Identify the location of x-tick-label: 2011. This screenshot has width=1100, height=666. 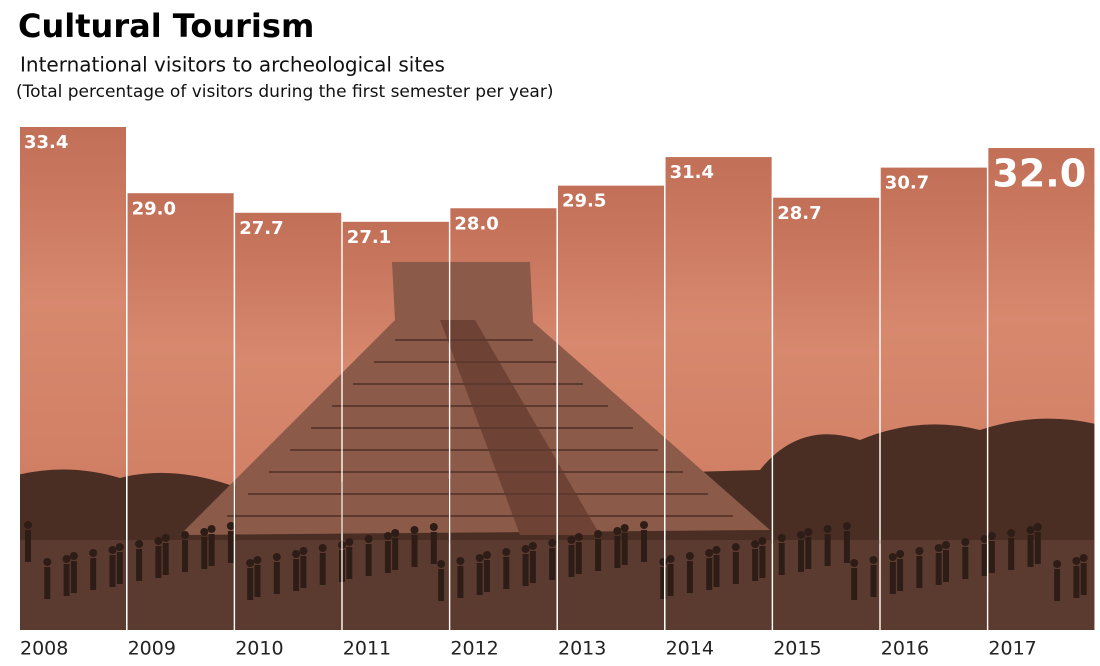
(367, 649).